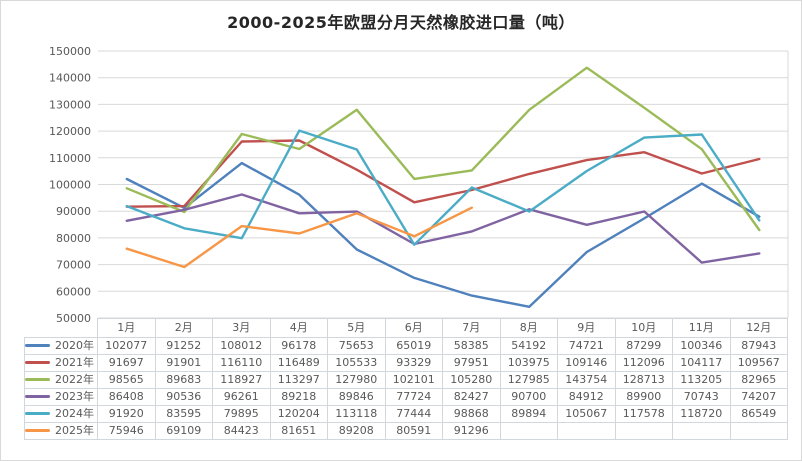 The image size is (802, 461). What do you see at coordinates (586, 328) in the screenshot?
I see `month-header: 9月` at bounding box center [586, 328].